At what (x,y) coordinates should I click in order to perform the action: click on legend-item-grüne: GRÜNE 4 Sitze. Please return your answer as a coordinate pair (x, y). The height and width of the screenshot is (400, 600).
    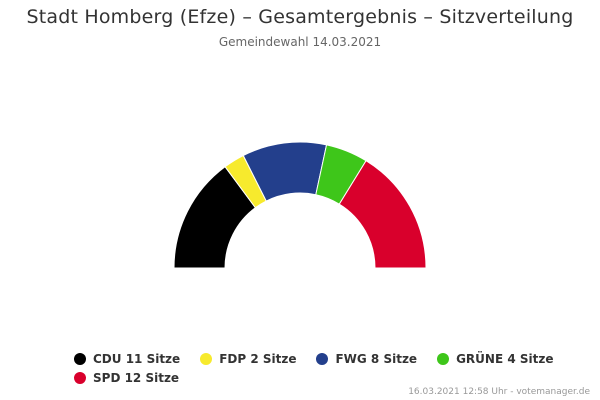
    Looking at the image, I should click on (495, 358).